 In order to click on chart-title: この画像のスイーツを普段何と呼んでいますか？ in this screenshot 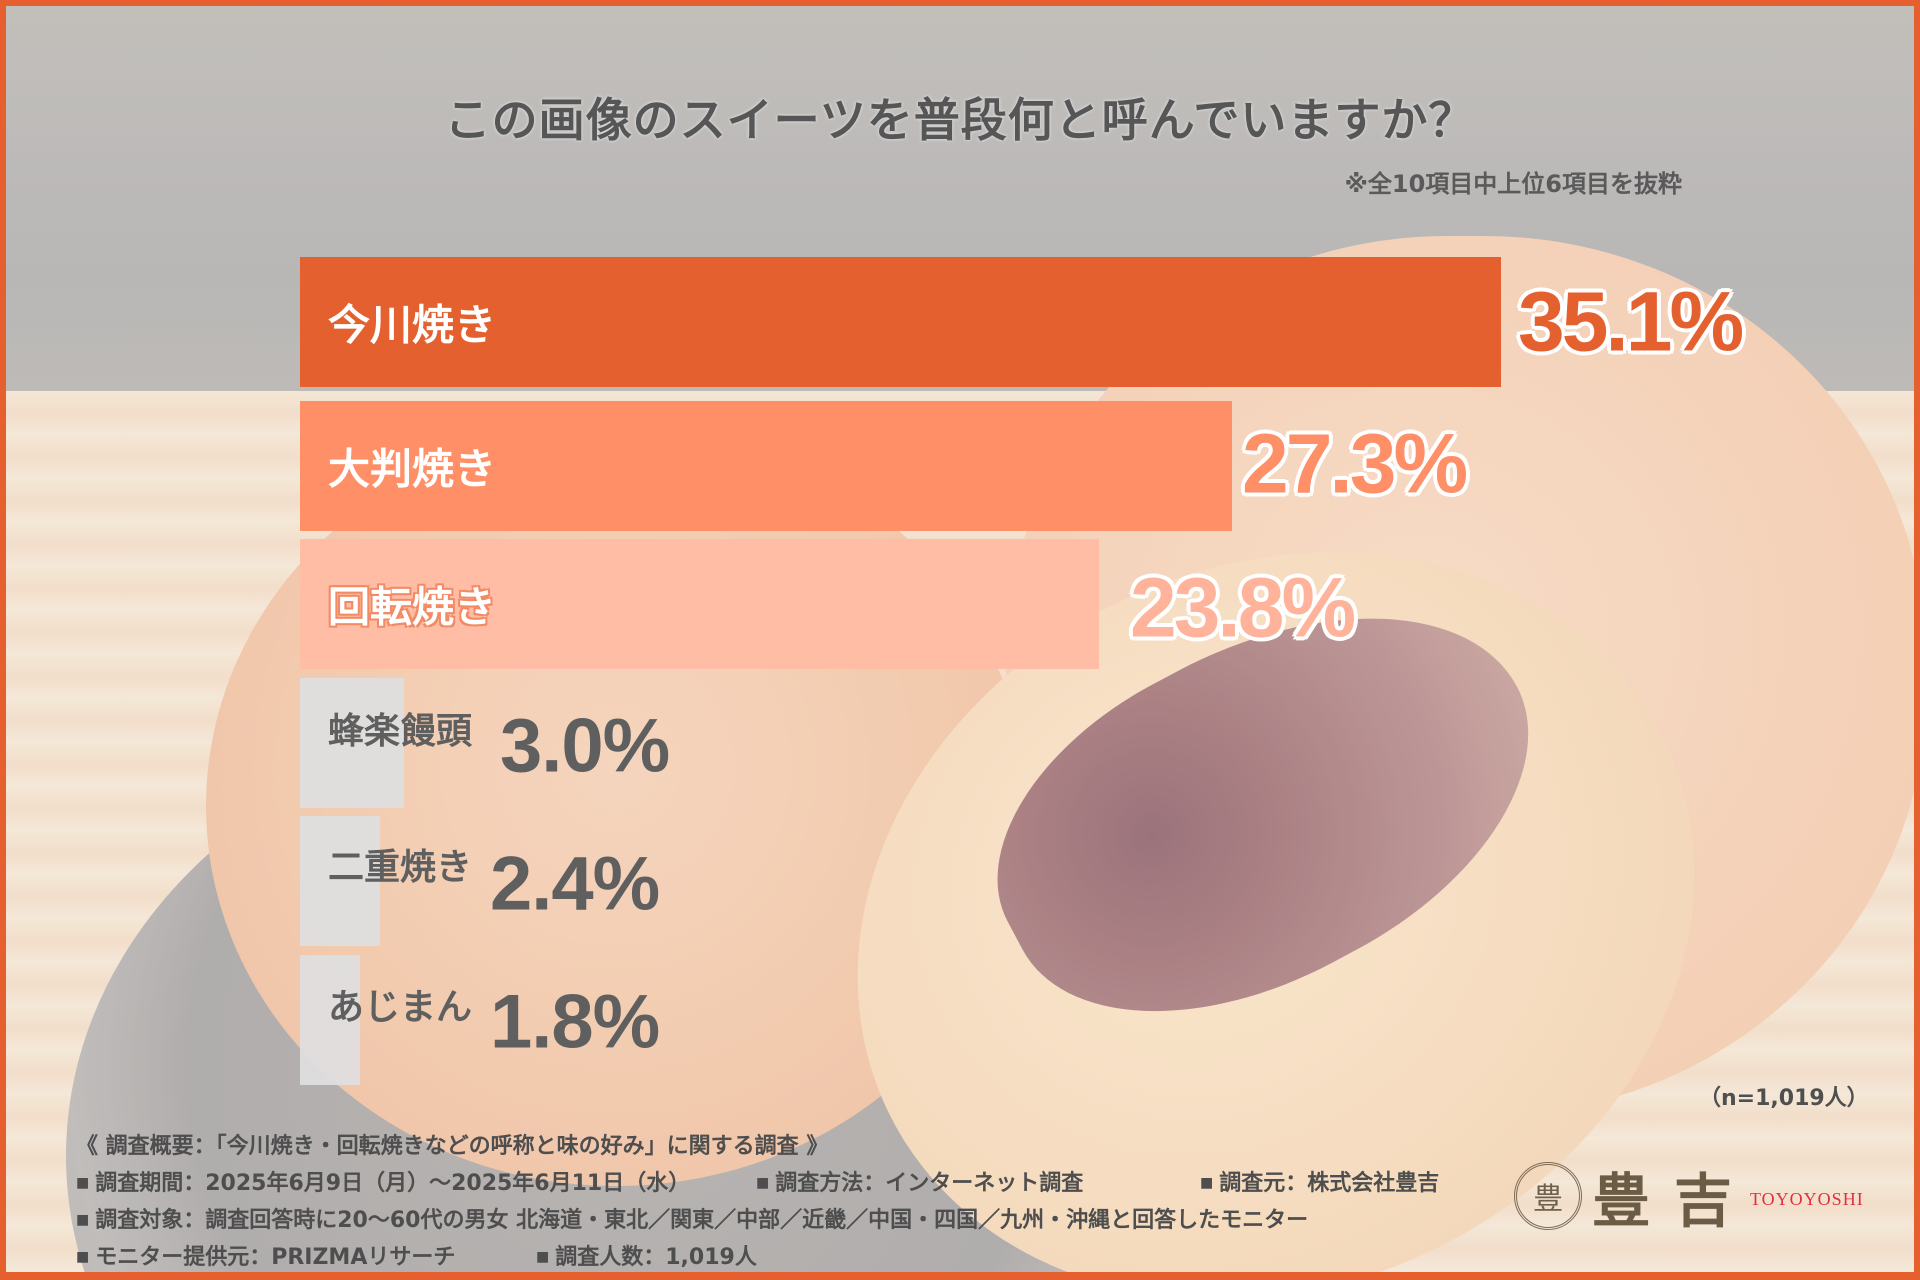, I will do `click(960, 120)`.